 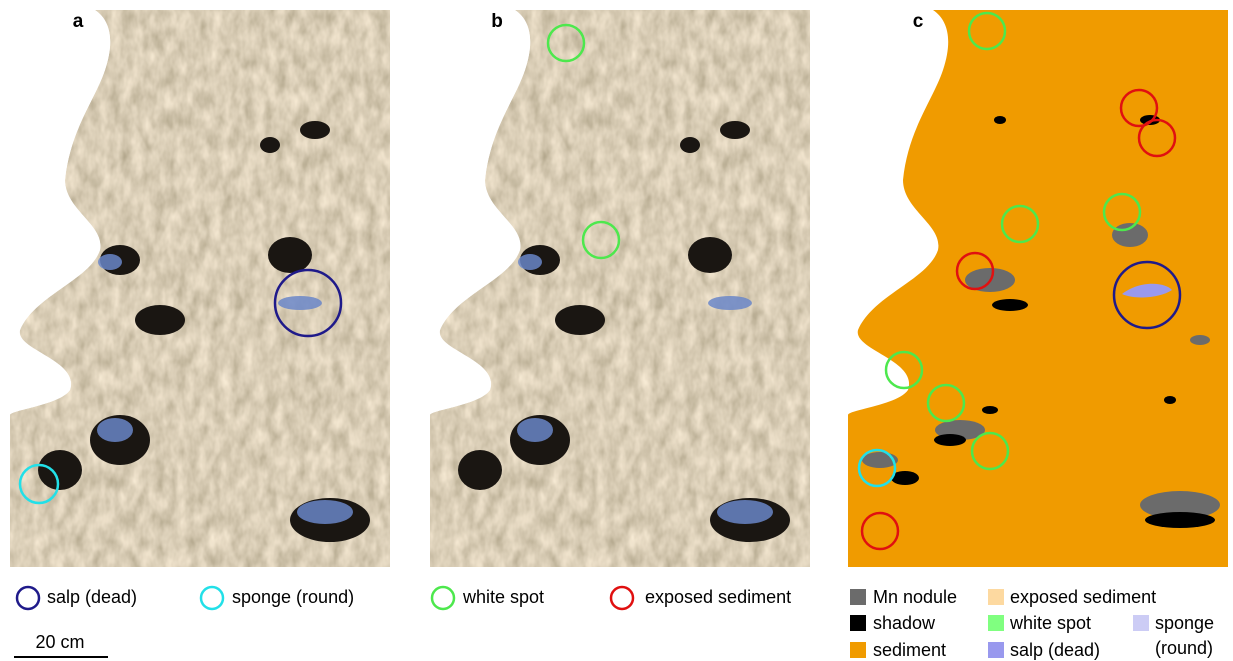 What do you see at coordinates (497, 21) in the screenshot?
I see `panel-label: b` at bounding box center [497, 21].